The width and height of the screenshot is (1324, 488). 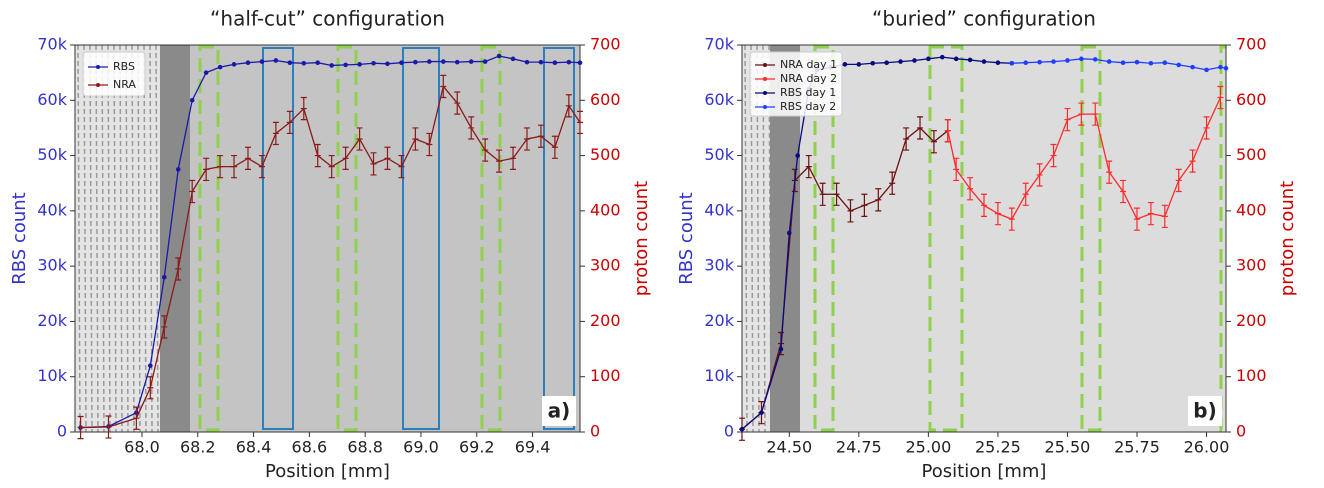 I want to click on y2-tick-label: 0, so click(x=1241, y=431).